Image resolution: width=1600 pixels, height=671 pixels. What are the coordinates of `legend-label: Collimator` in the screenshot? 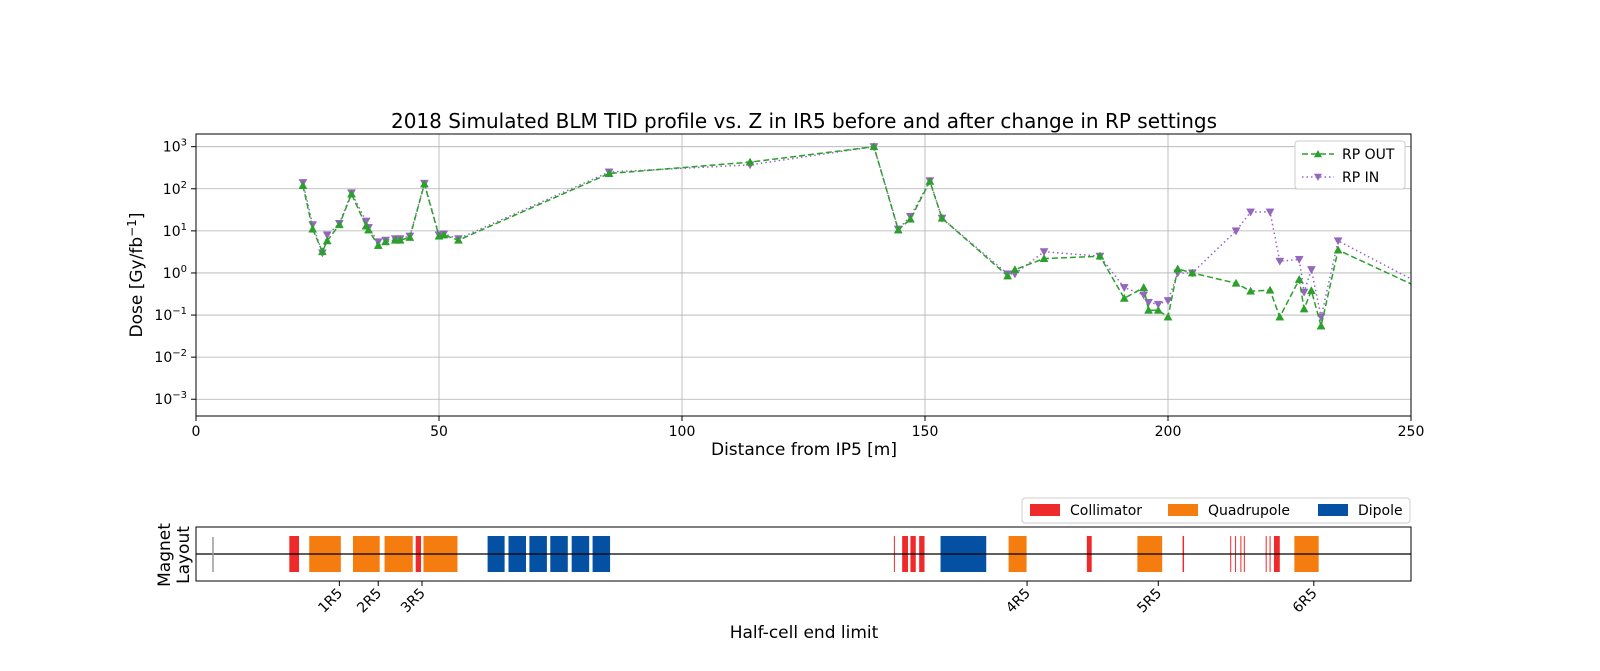 It's located at (1106, 511).